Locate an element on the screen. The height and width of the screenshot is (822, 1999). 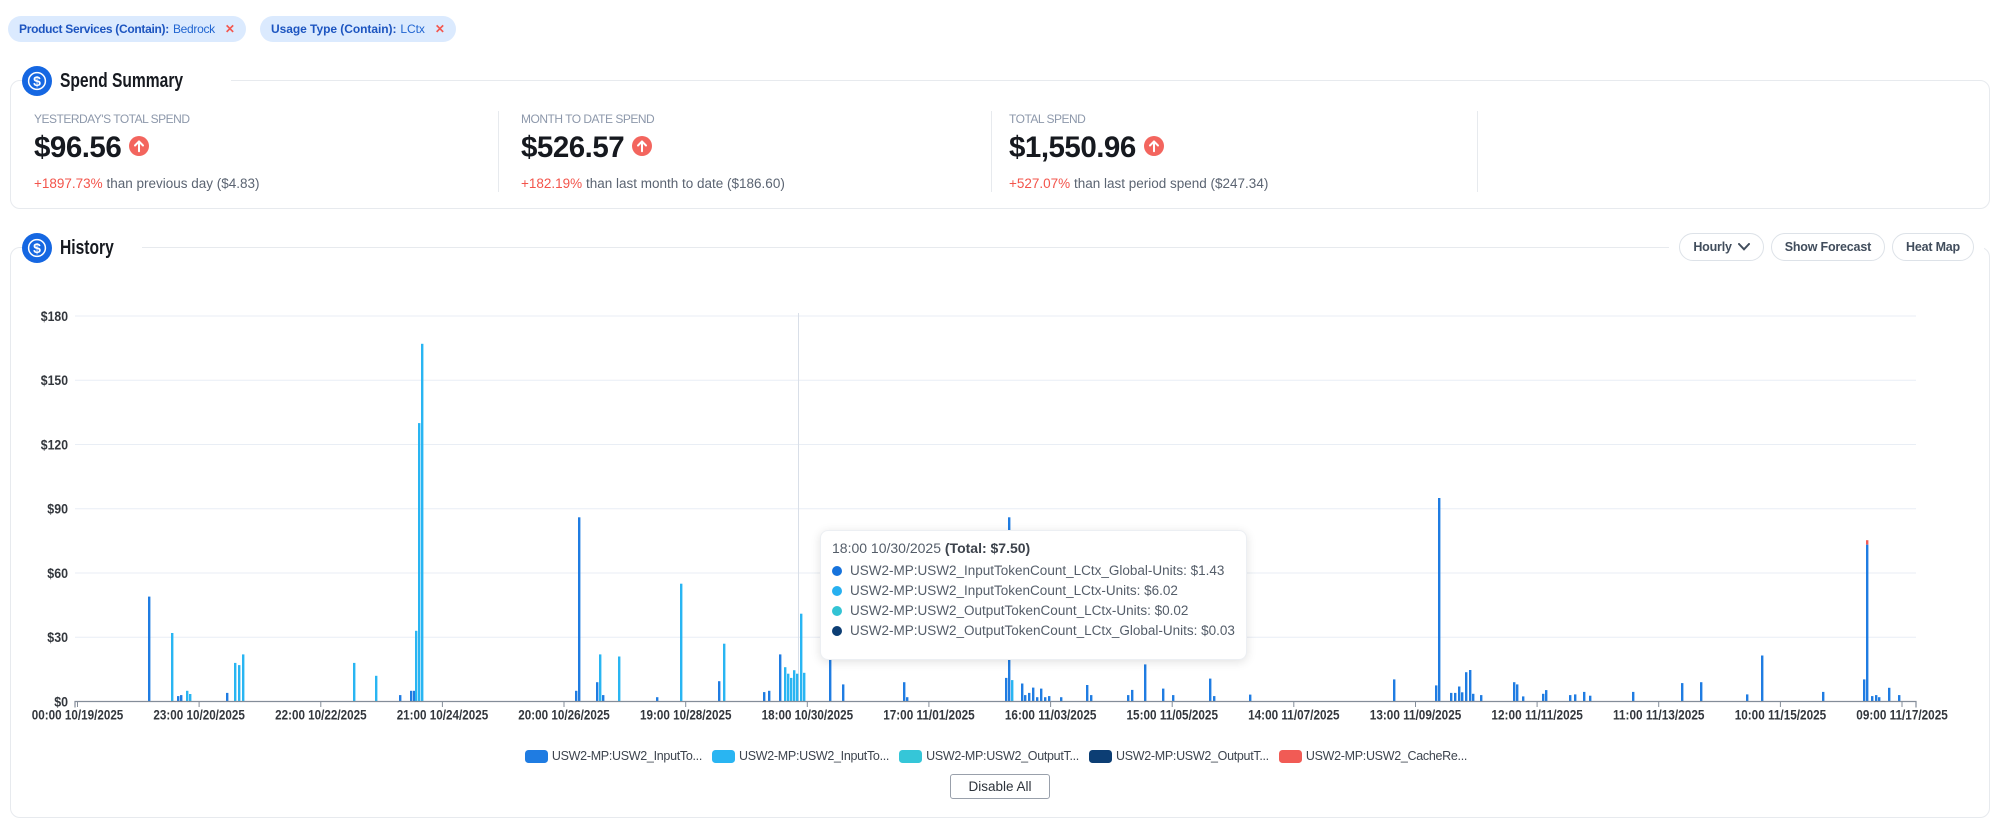
svg-text: $60 is located at coordinates (57, 573).